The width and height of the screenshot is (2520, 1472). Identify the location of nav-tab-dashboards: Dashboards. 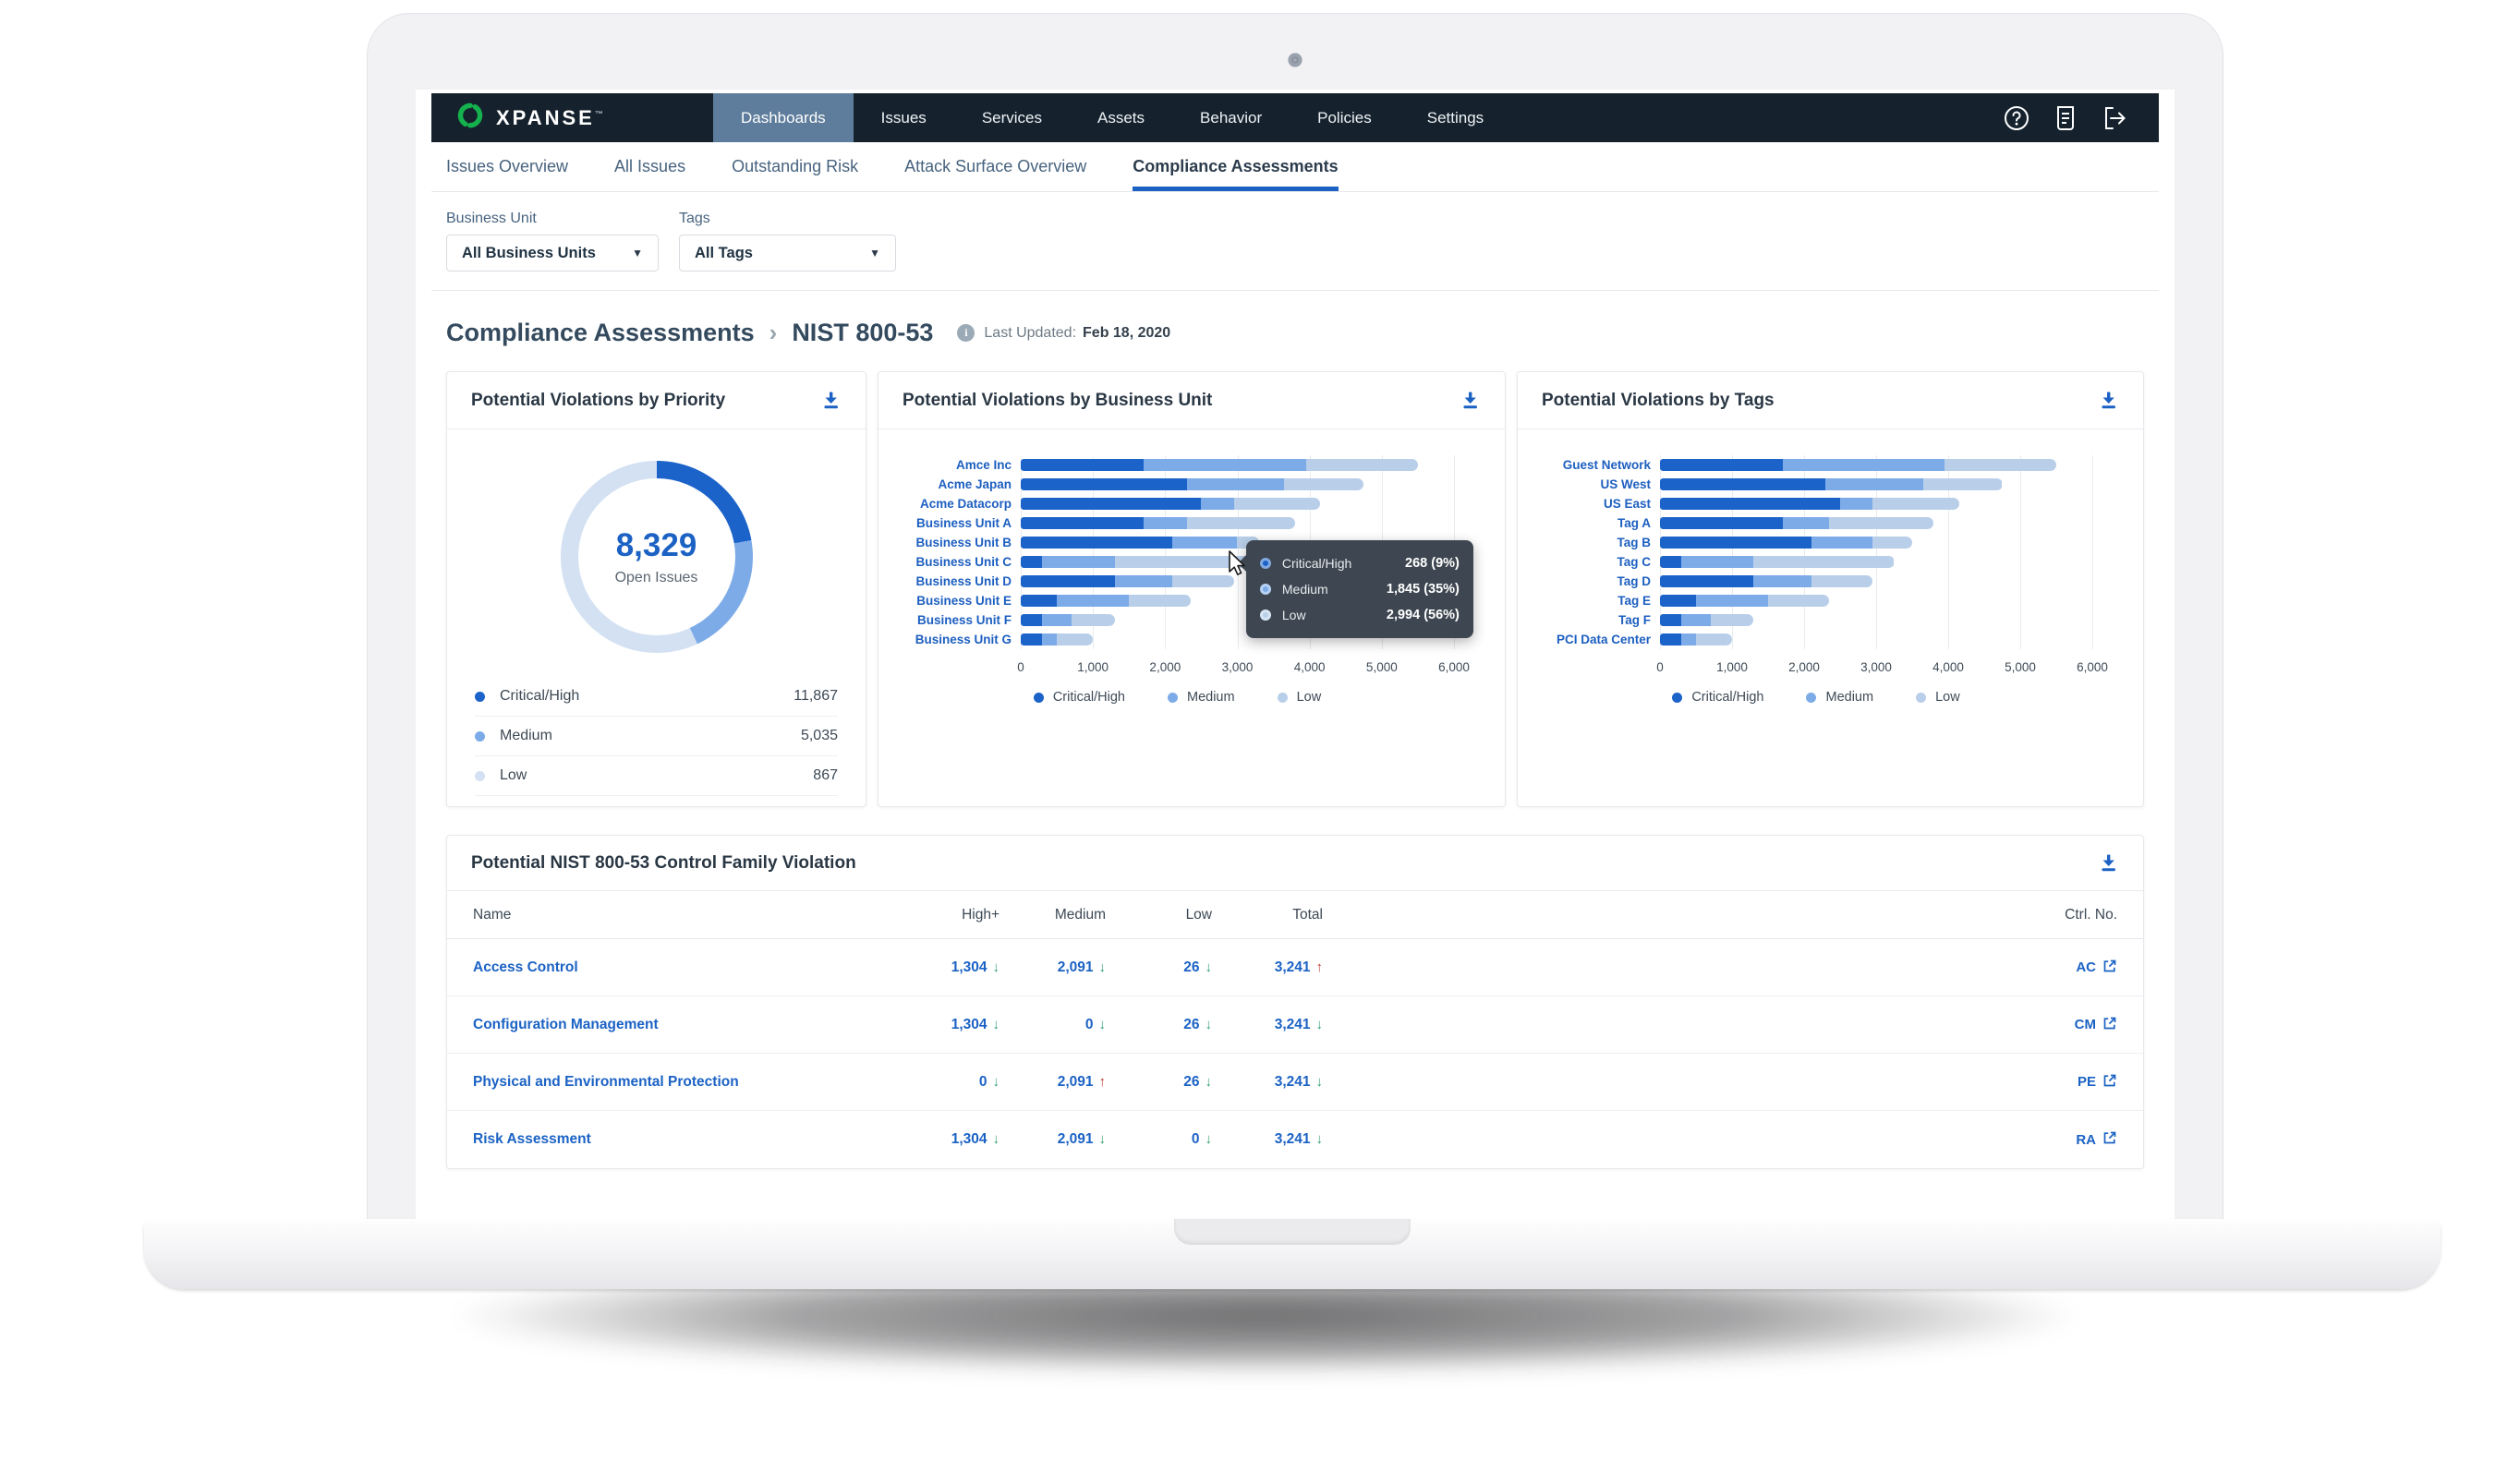
(783, 117).